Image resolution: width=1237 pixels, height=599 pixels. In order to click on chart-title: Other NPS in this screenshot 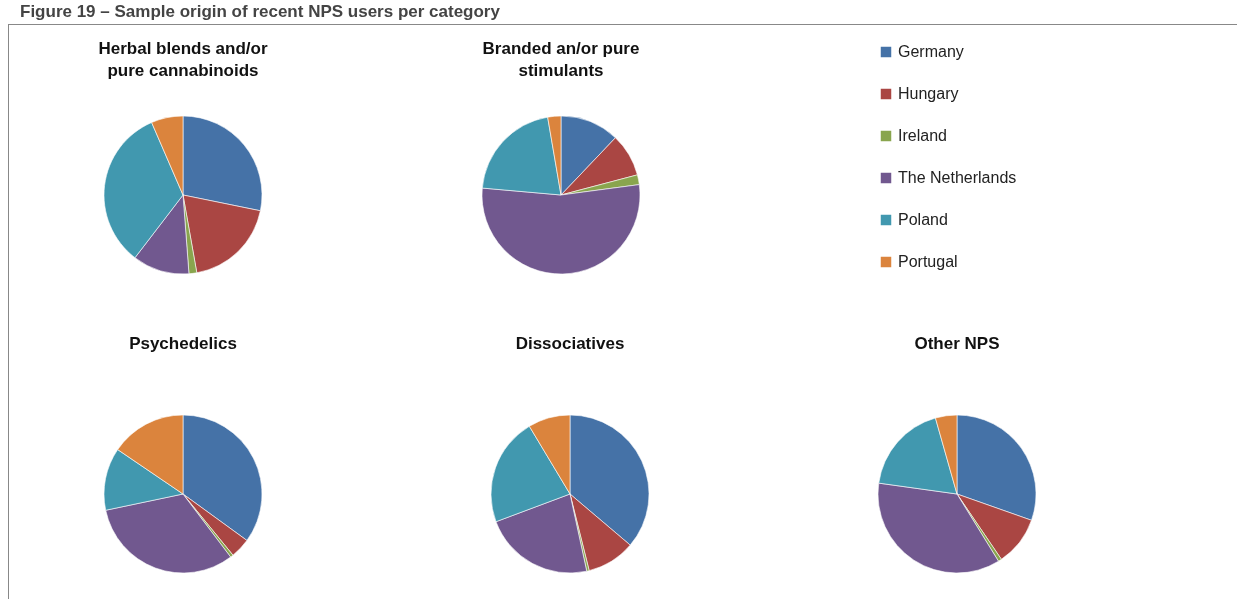, I will do `click(957, 343)`.